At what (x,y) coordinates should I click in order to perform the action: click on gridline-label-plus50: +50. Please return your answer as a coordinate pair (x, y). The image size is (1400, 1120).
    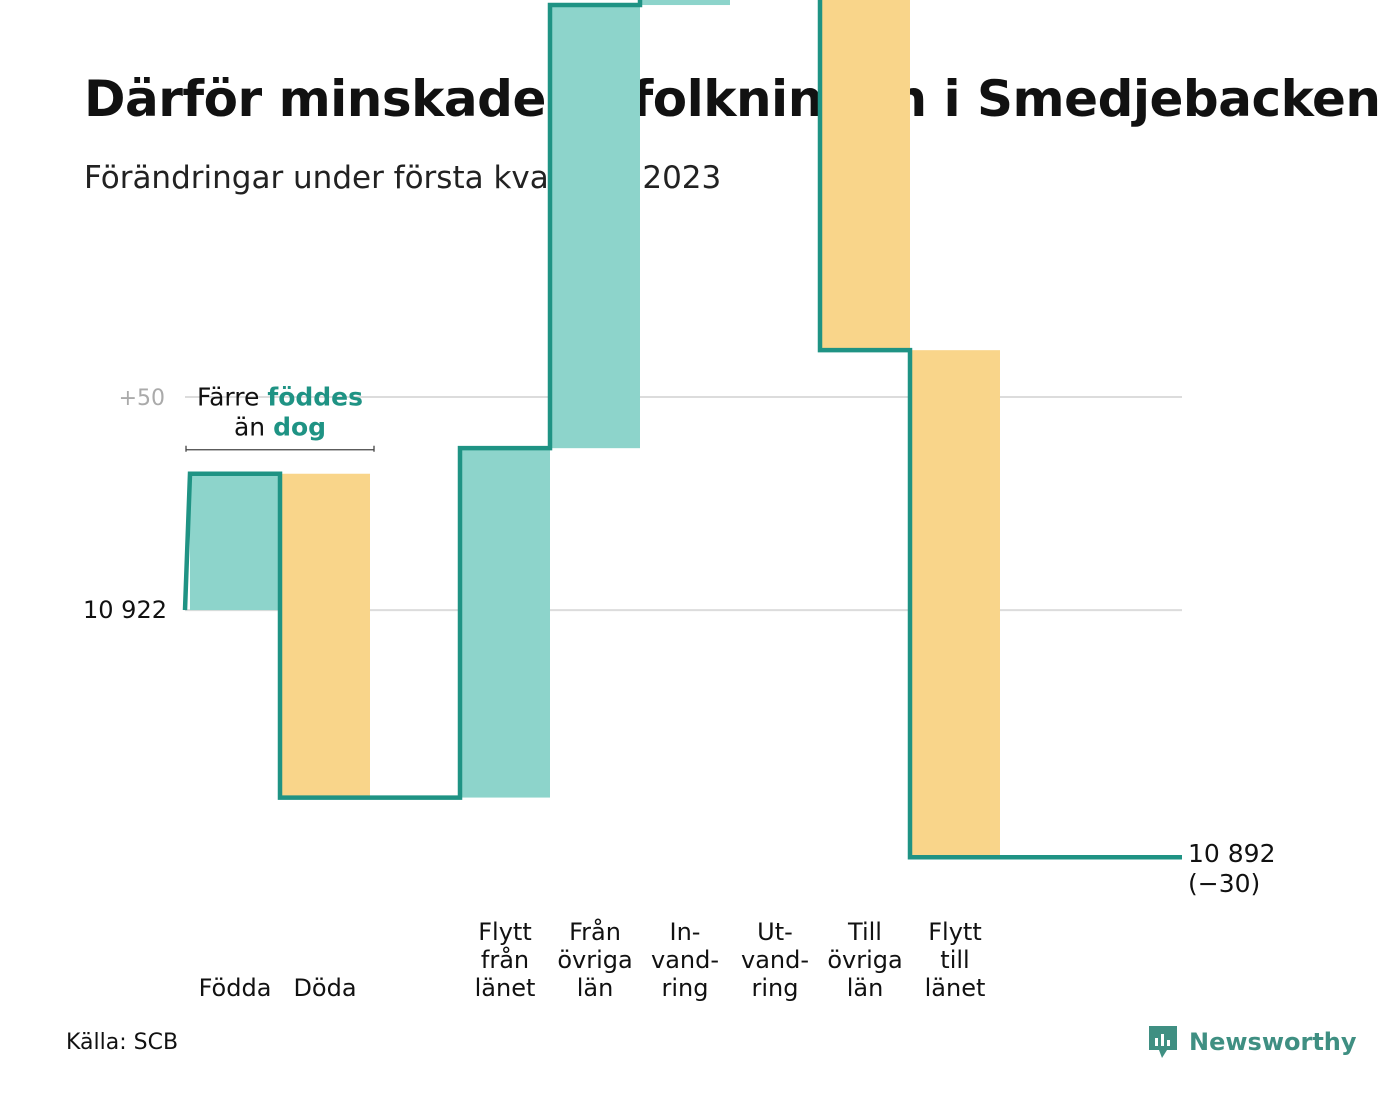
    Looking at the image, I should click on (142, 398).